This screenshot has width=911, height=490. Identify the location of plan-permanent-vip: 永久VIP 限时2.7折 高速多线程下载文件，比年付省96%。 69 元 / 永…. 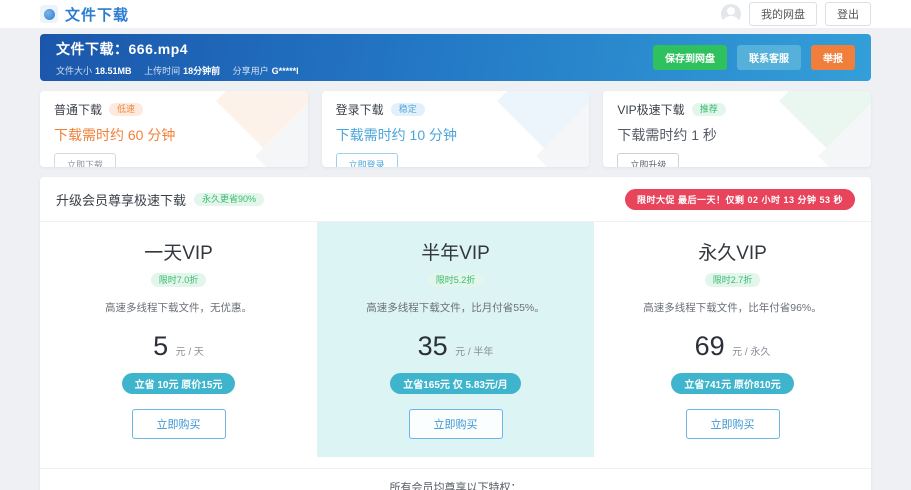
(732, 339).